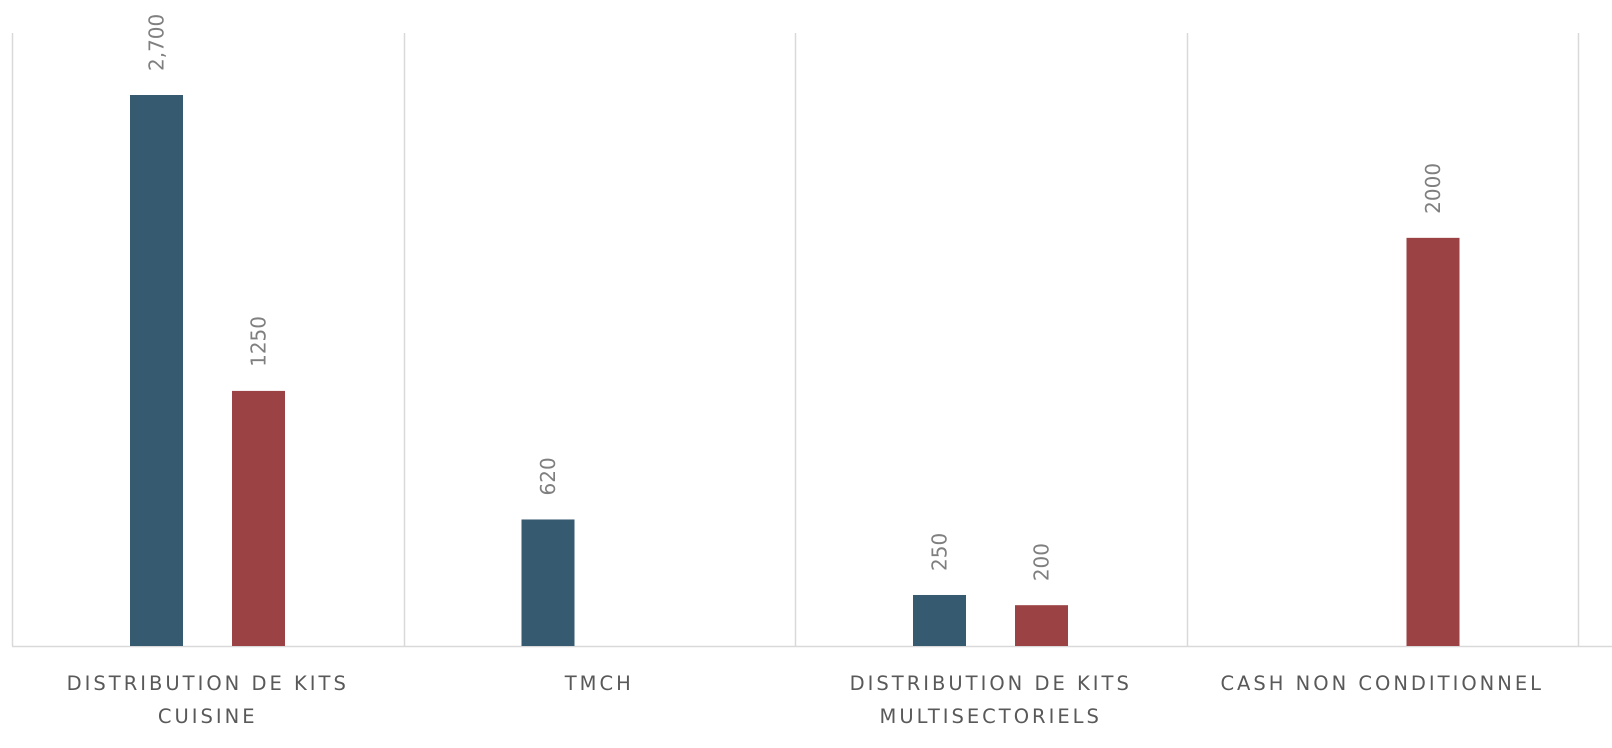 This screenshot has width=1612, height=748. I want to click on data-label: 620, so click(548, 476).